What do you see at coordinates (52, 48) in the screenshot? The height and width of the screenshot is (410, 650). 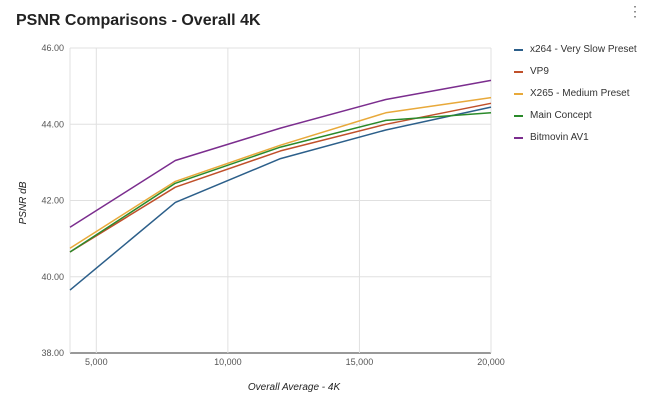 I see `y-tick-label: 46.00` at bounding box center [52, 48].